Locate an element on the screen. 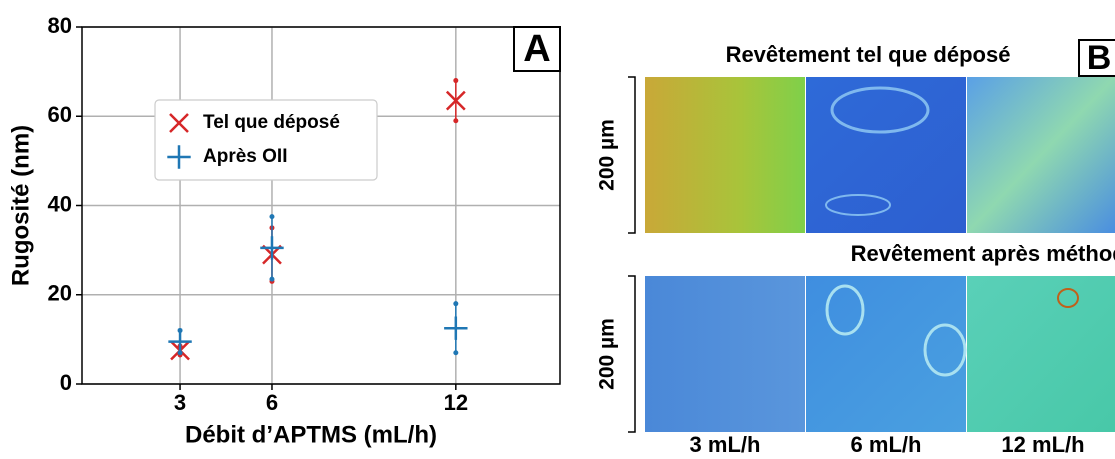  column-label: 12 mL/h is located at coordinates (1042, 444).